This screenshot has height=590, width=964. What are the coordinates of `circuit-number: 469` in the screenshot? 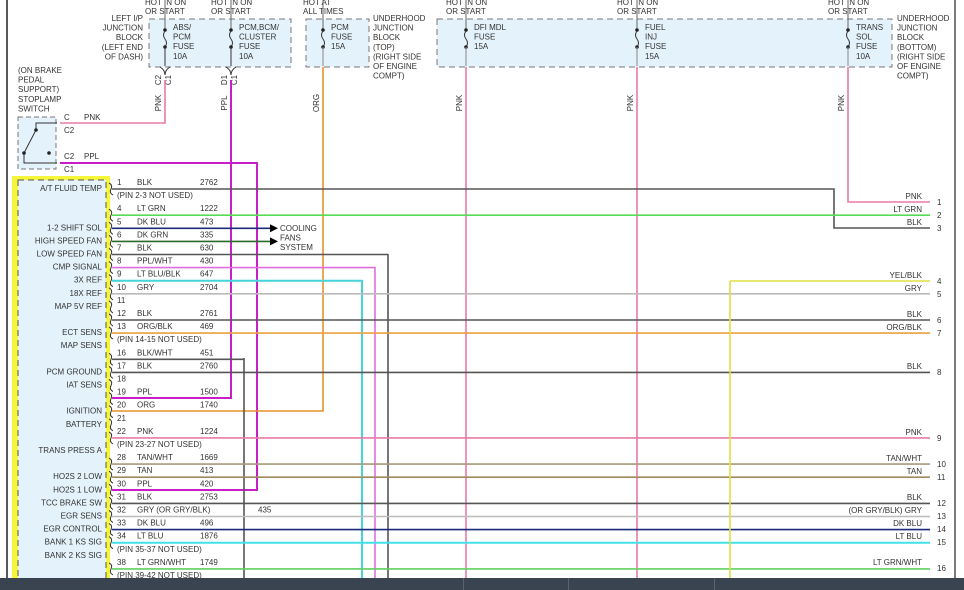 It's located at (207, 326).